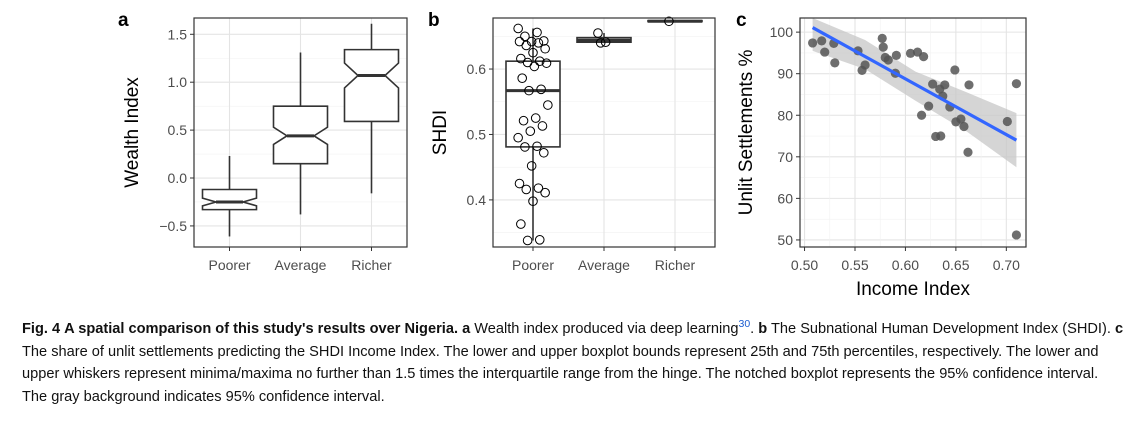  What do you see at coordinates (905, 265) in the screenshot?
I see `x-tick-label: 0.60` at bounding box center [905, 265].